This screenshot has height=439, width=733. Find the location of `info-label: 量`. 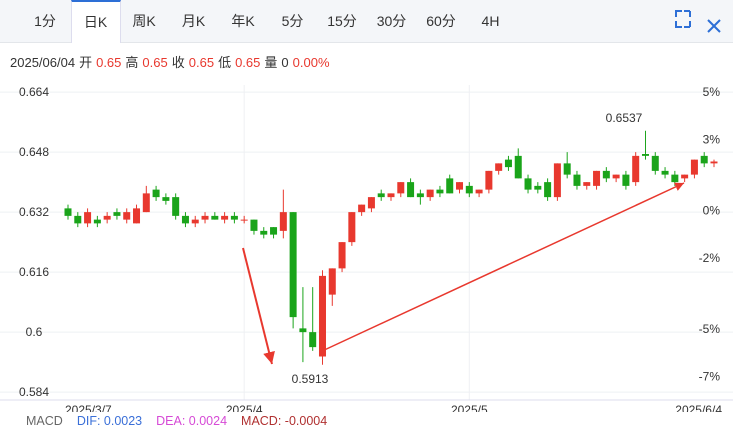

info-label: 量 is located at coordinates (271, 62).